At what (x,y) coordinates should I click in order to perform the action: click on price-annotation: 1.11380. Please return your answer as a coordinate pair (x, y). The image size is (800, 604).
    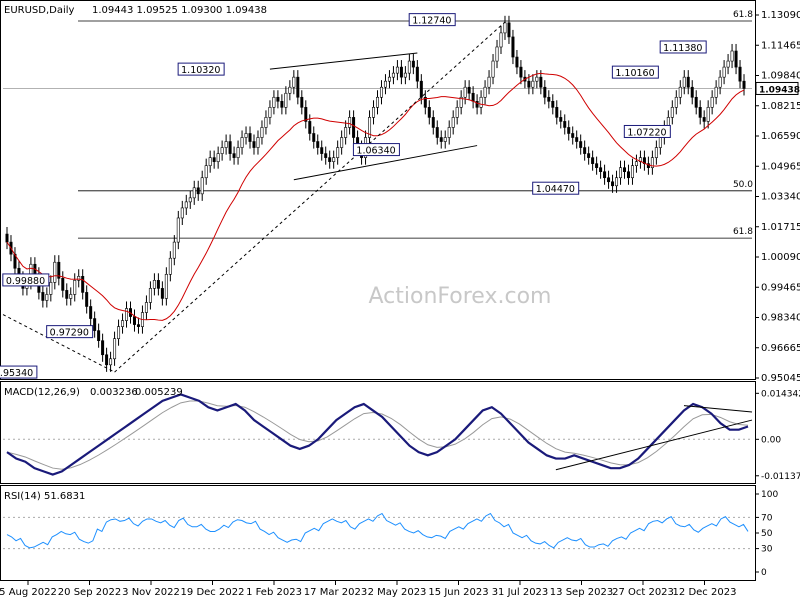
    Looking at the image, I should click on (682, 48).